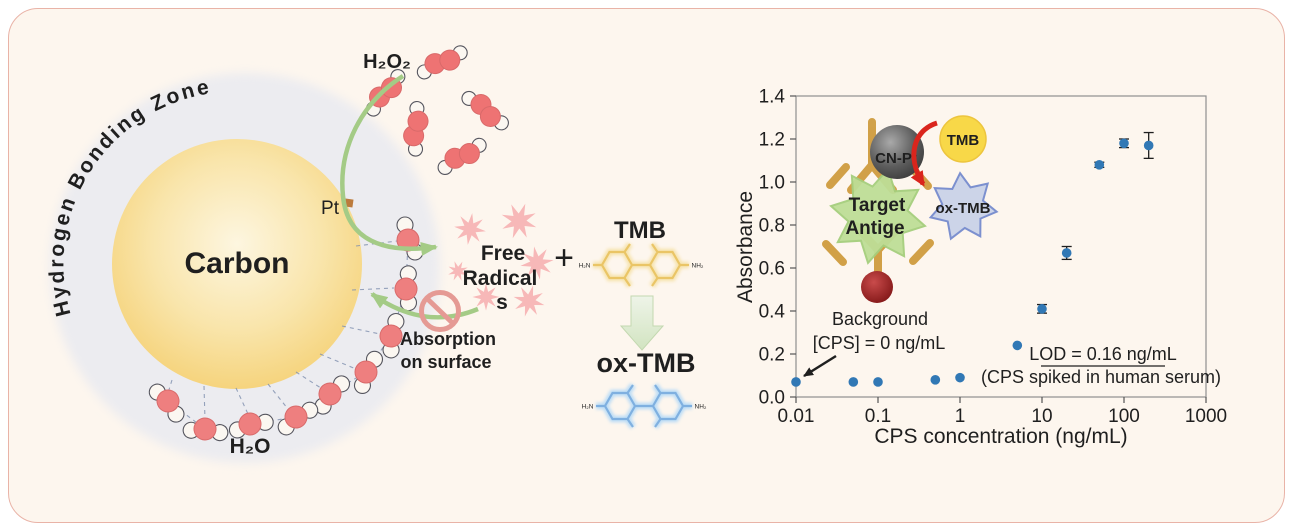 This screenshot has height=531, width=1293. What do you see at coordinates (772, 312) in the screenshot?
I see `y-tick-label: 0.4` at bounding box center [772, 312].